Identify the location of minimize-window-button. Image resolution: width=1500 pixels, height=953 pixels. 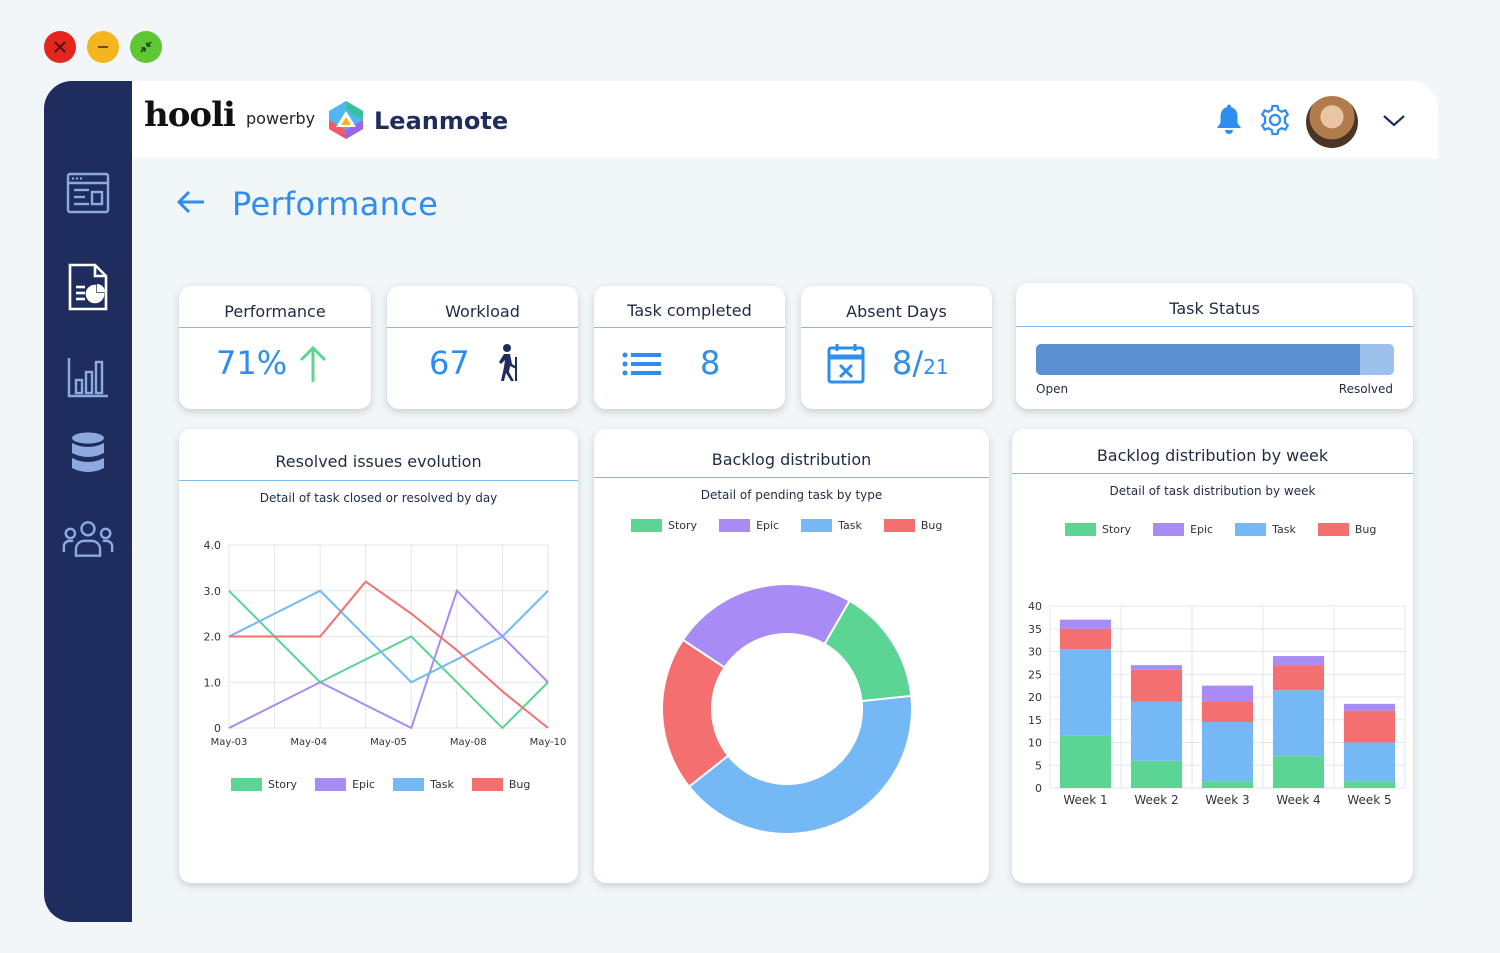
(103, 47).